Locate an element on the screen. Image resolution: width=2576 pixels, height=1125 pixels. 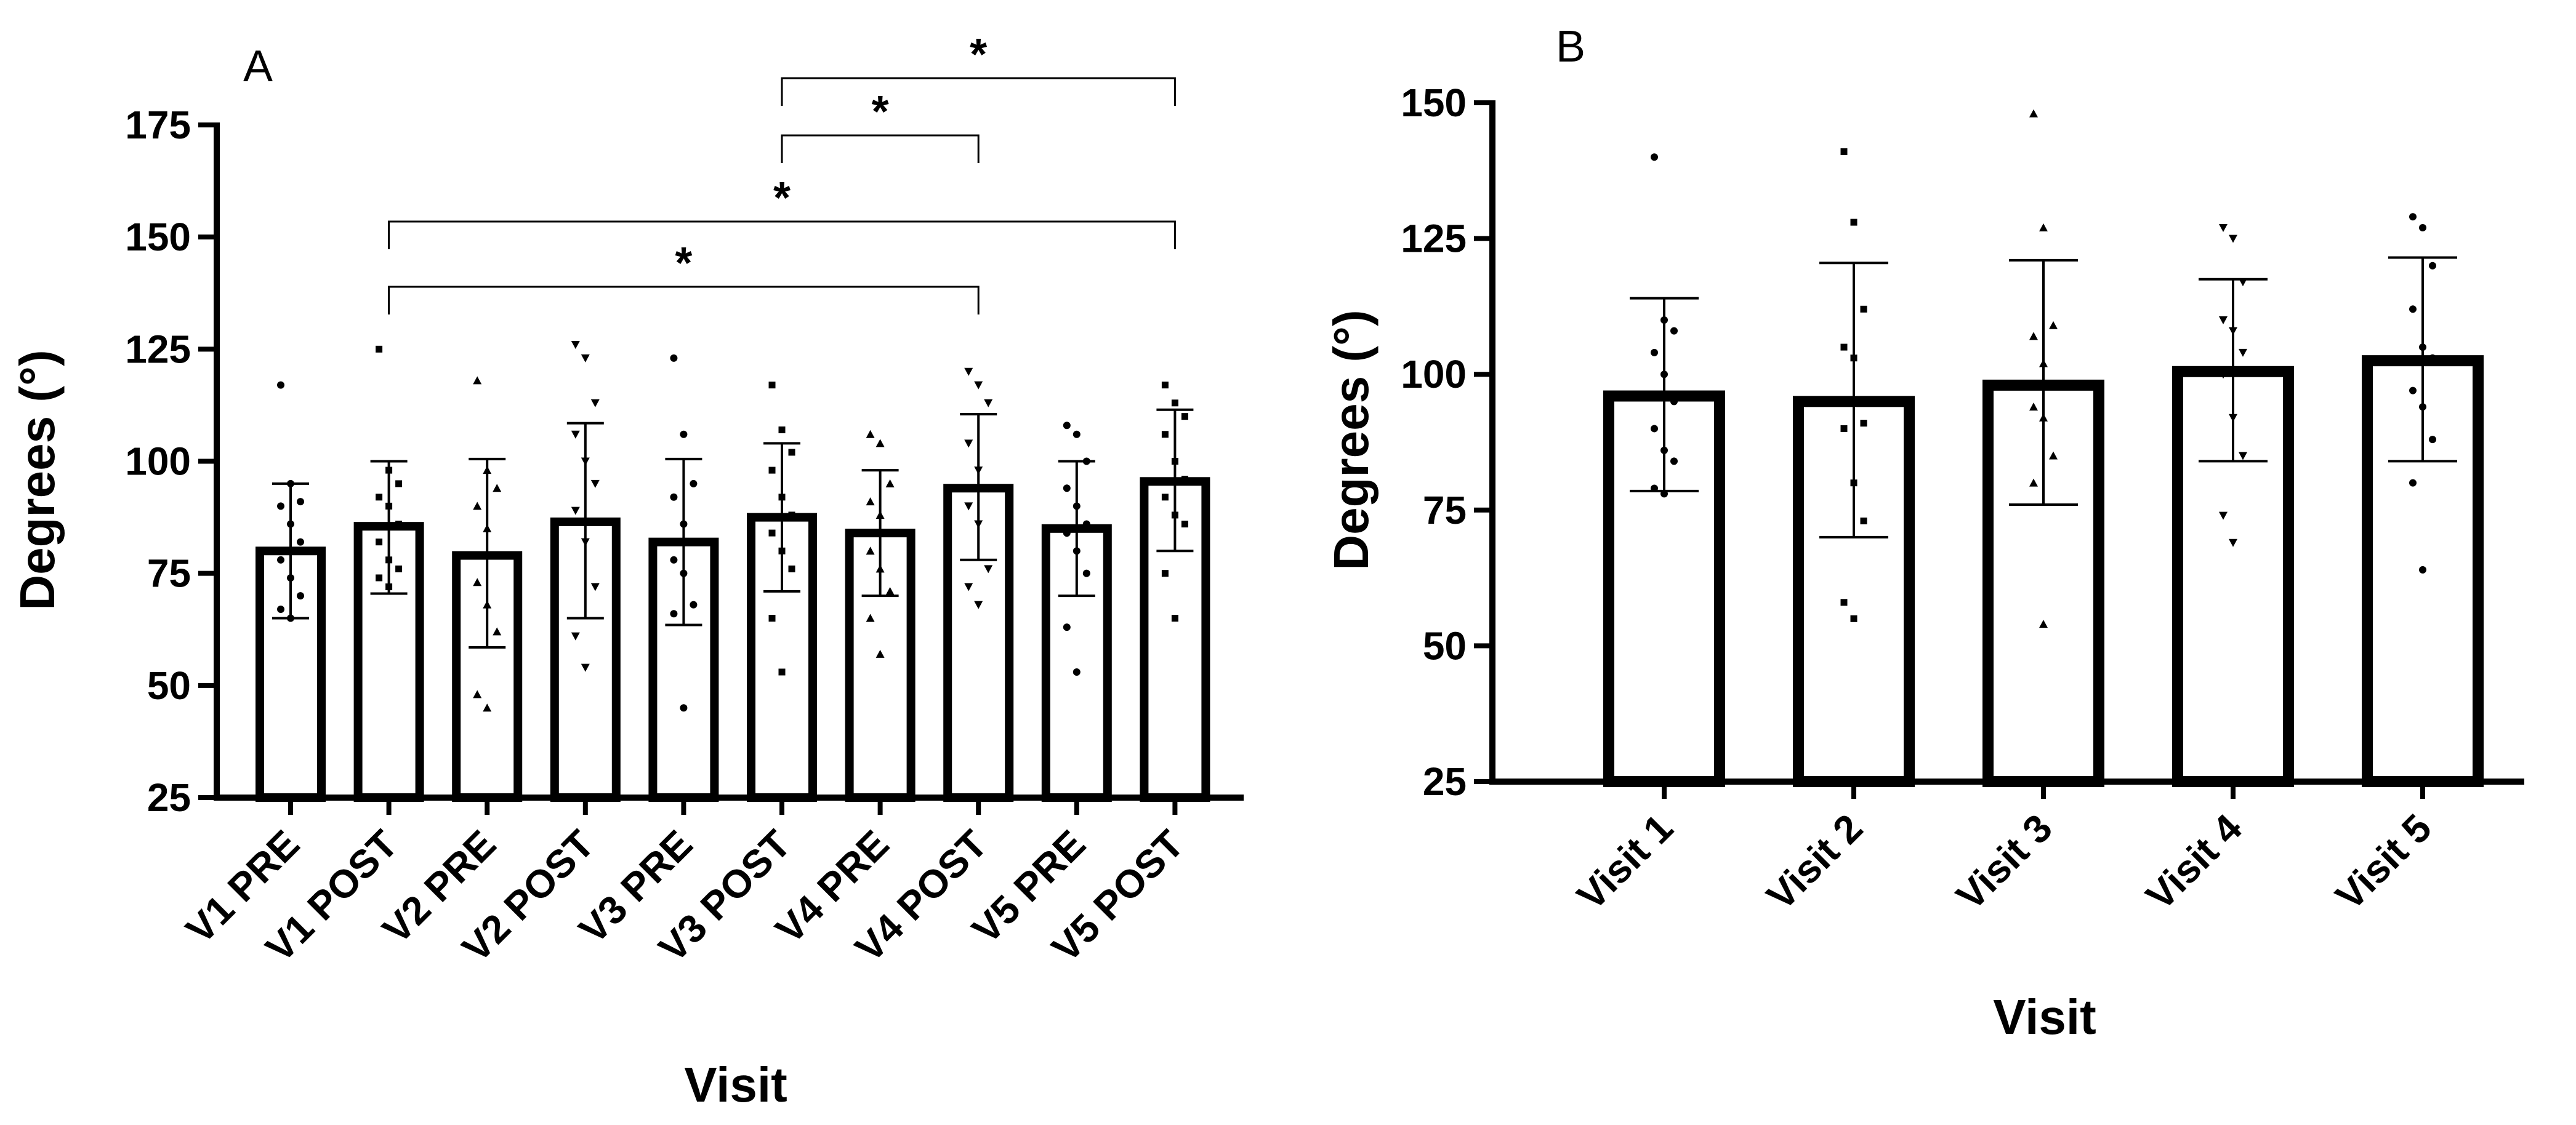
panel-b-x-tick-label: Visit 5 is located at coordinates (2383, 862).